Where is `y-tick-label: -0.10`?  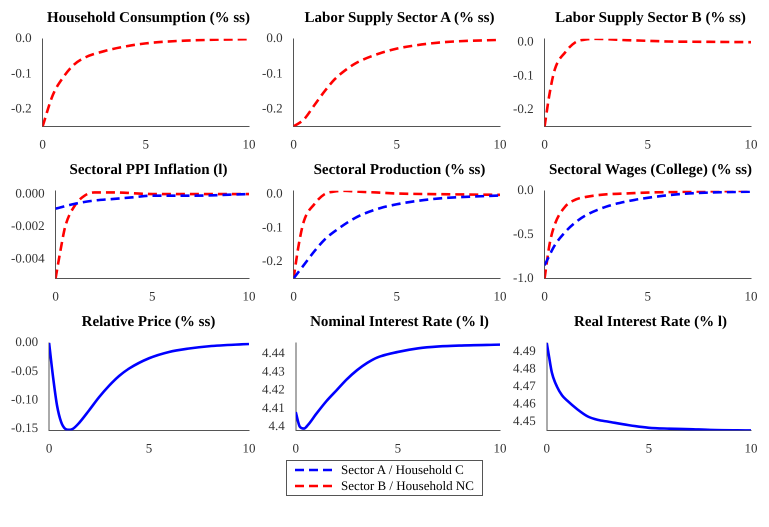
y-tick-label: -0.10 is located at coordinates (24, 398).